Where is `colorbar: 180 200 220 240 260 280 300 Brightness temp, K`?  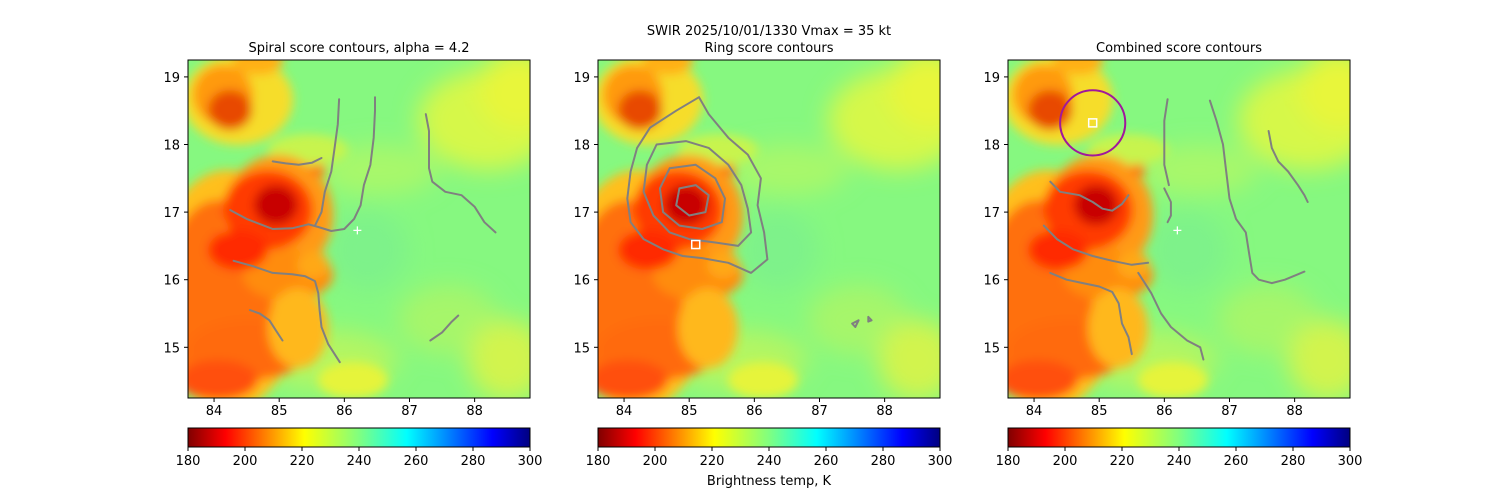
colorbar: 180 200 220 240 260 280 300 Brightness temp, K is located at coordinates (769, 458).